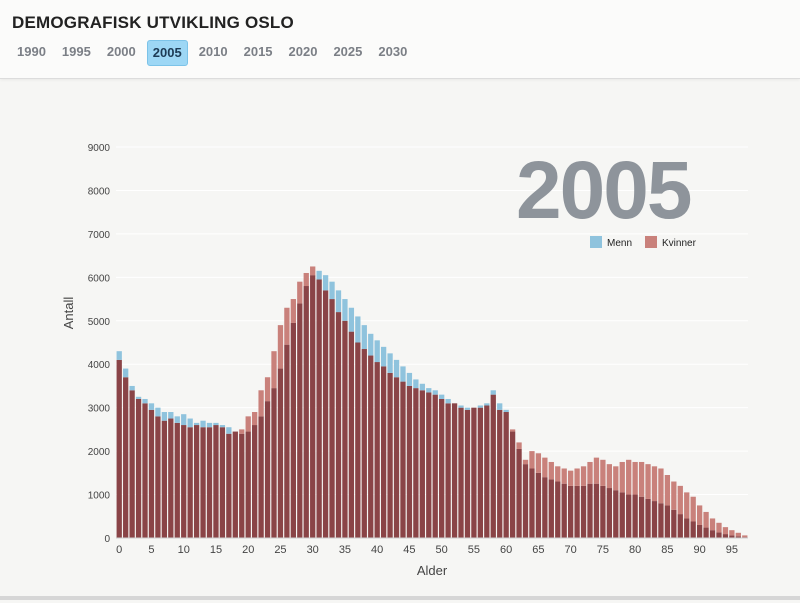  I want to click on x-tick-label: 60, so click(506, 550).